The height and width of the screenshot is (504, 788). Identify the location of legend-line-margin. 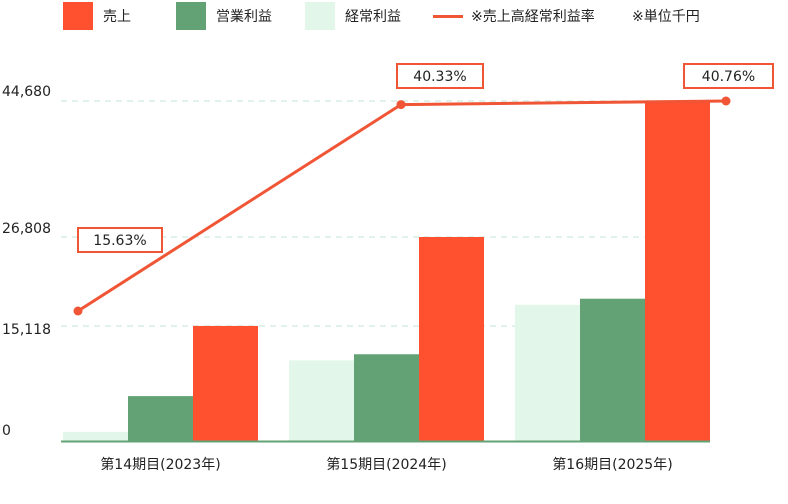
(448, 16).